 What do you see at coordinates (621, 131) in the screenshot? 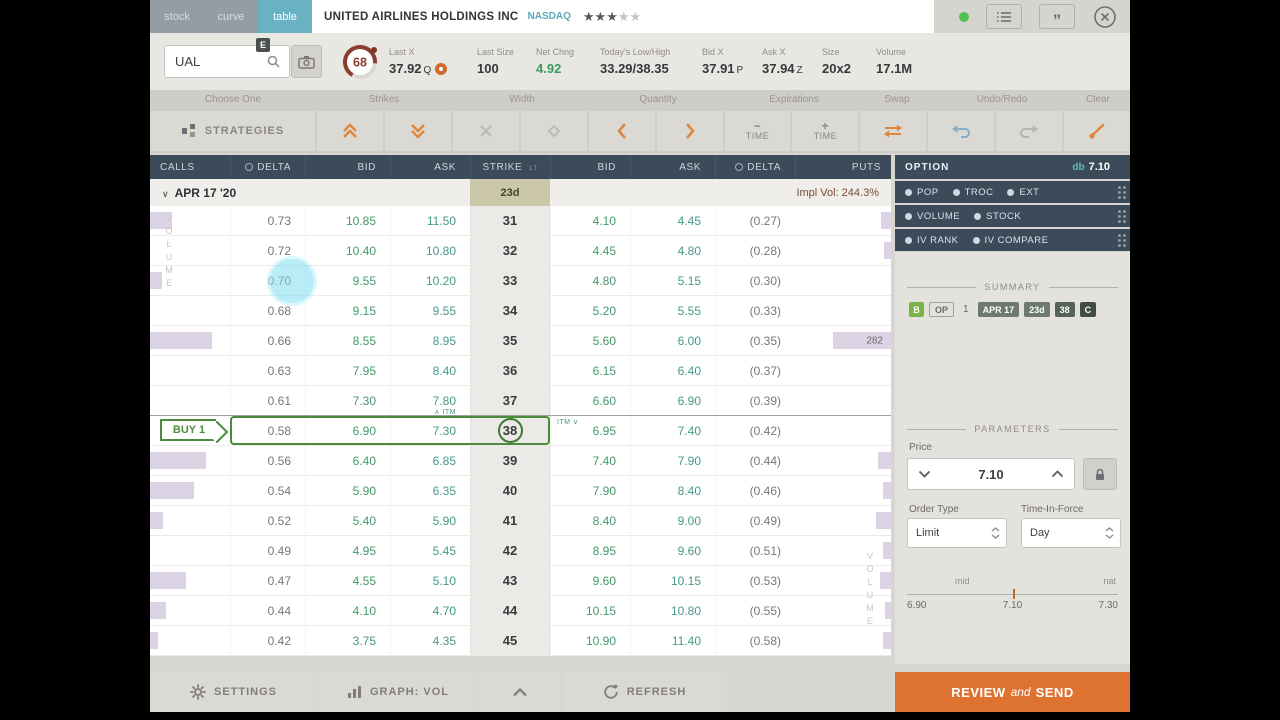
I see `quantity-down-button` at bounding box center [621, 131].